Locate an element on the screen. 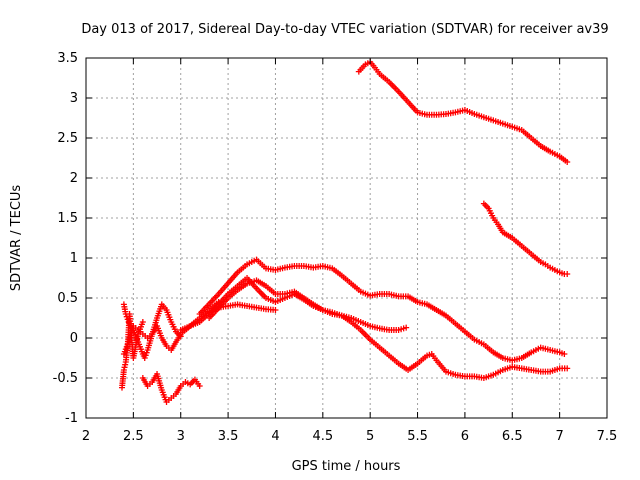 The width and height of the screenshot is (640, 480). x-tick-label: 7 is located at coordinates (559, 436).